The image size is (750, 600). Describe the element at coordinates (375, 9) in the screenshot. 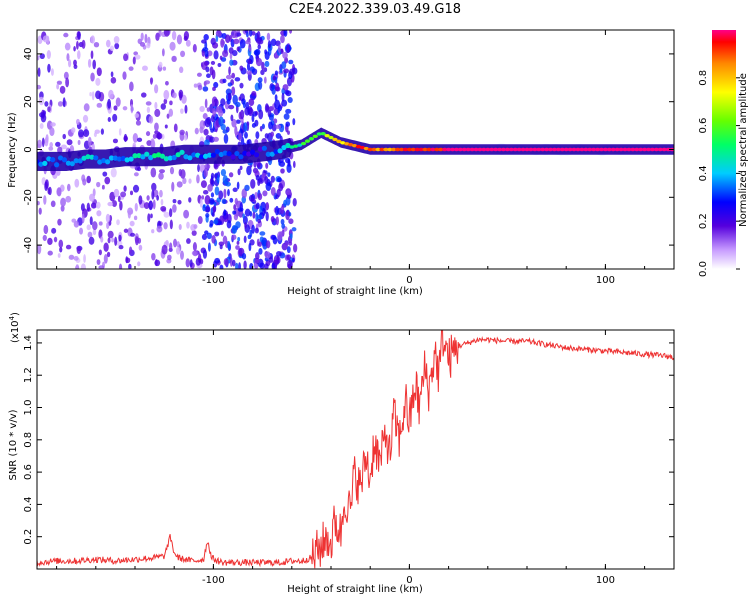

I see `figure-title: C2E4.2022.339.03.49.G18` at that location.